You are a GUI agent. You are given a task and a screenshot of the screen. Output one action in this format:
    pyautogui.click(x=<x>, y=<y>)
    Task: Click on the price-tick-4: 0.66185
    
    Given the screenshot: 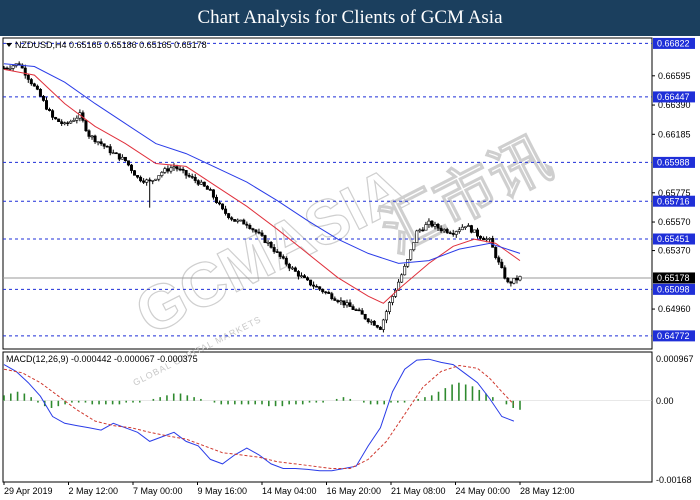 What is the action you would take?
    pyautogui.click(x=674, y=134)
    